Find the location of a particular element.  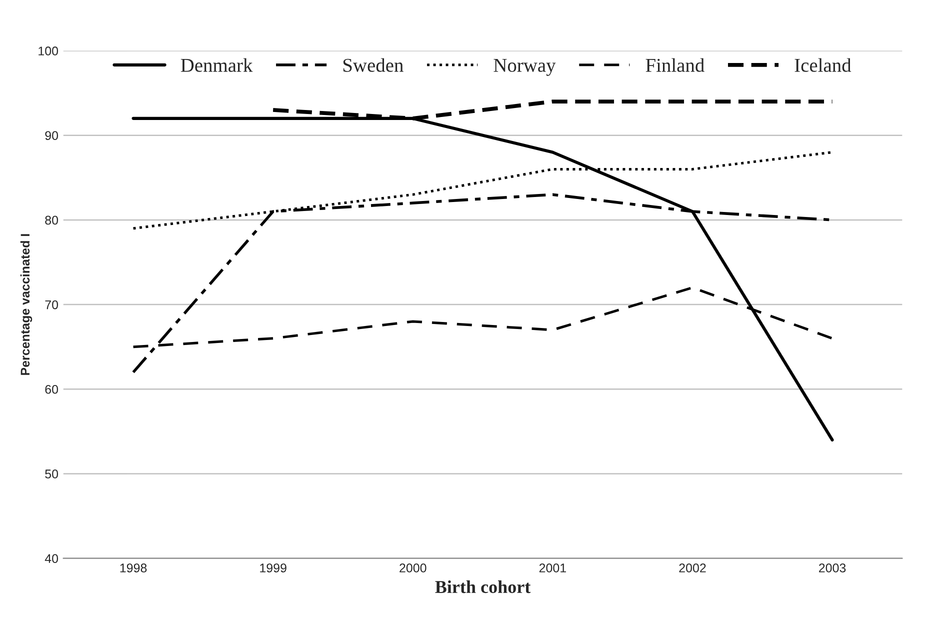

x-axis-title: Birth cohort is located at coordinates (483, 587).